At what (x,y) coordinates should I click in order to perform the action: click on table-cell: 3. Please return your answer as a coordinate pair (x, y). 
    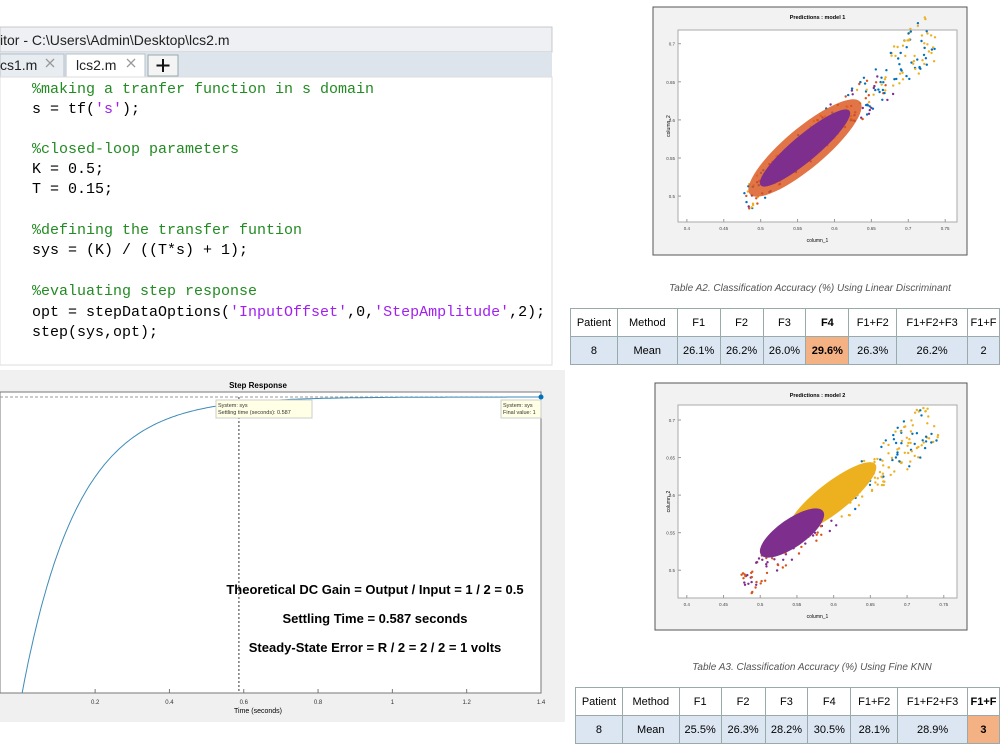
    Looking at the image, I should click on (983, 729).